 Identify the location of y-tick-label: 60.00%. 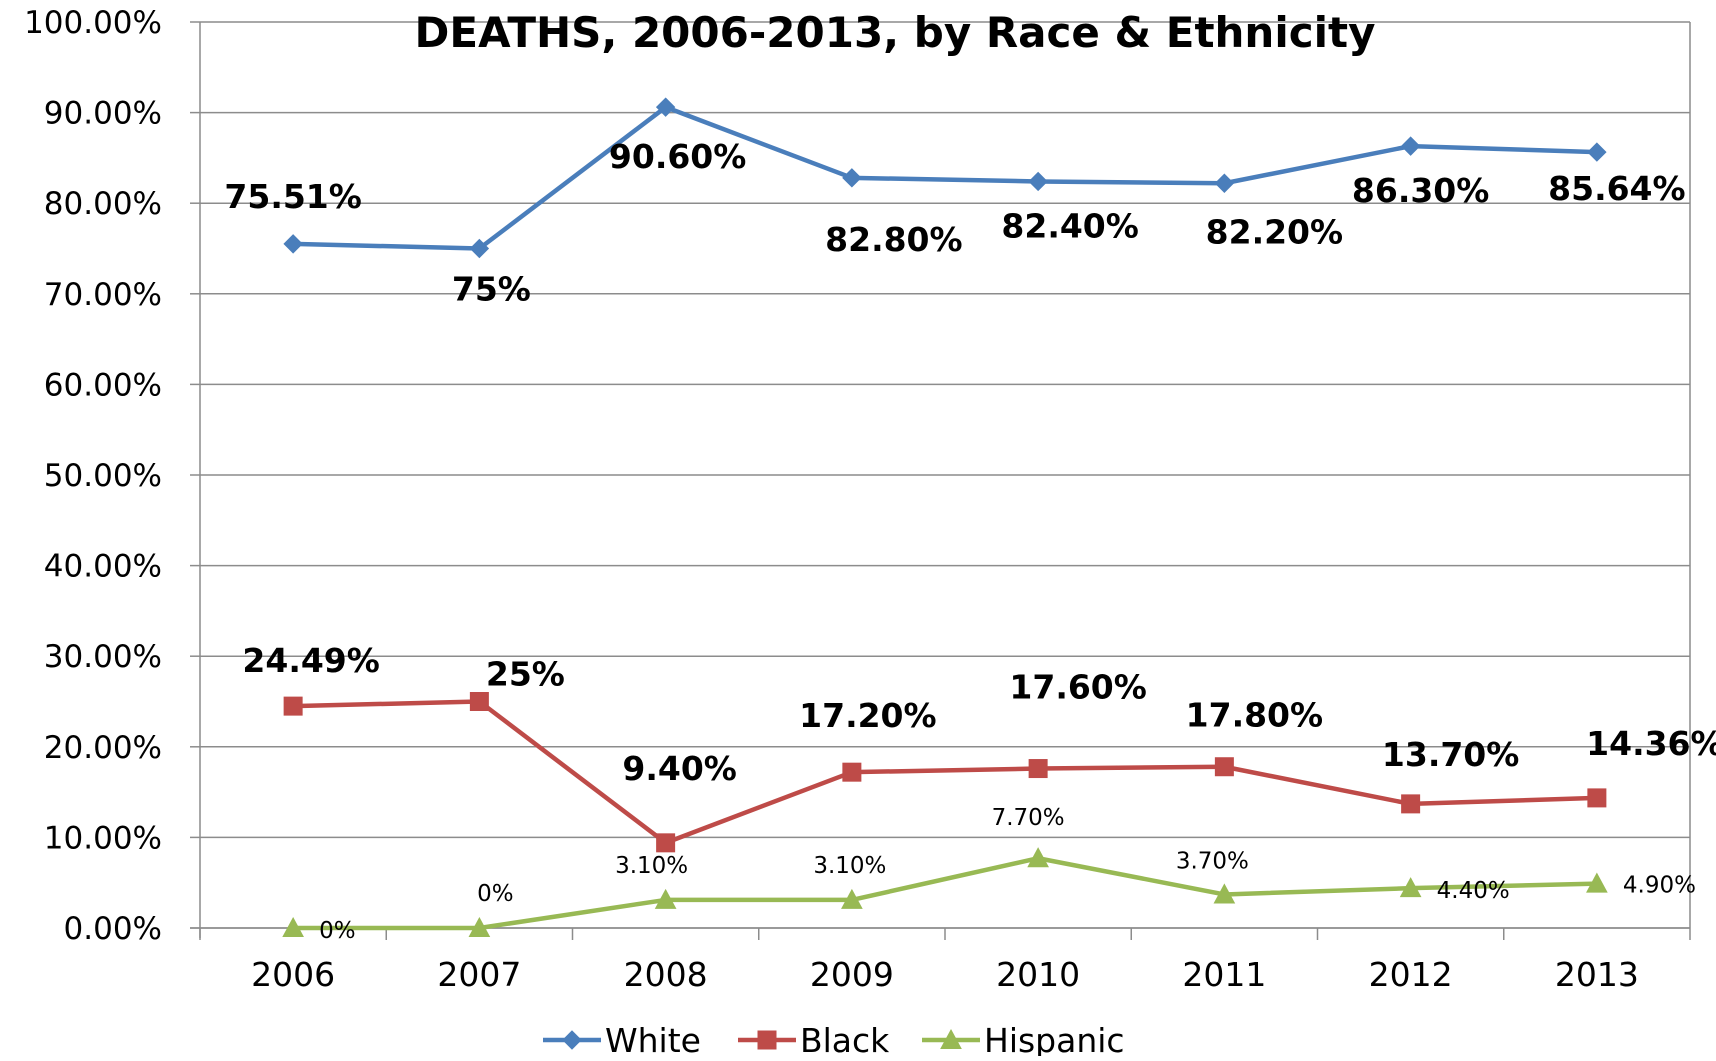
(103, 385).